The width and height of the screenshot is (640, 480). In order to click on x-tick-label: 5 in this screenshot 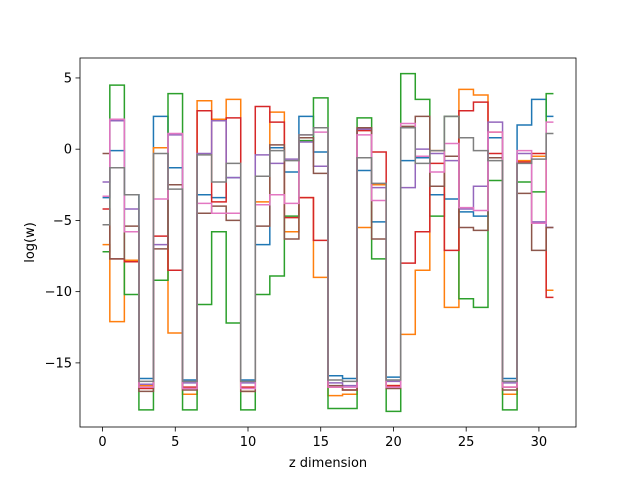, I will do `click(175, 442)`.